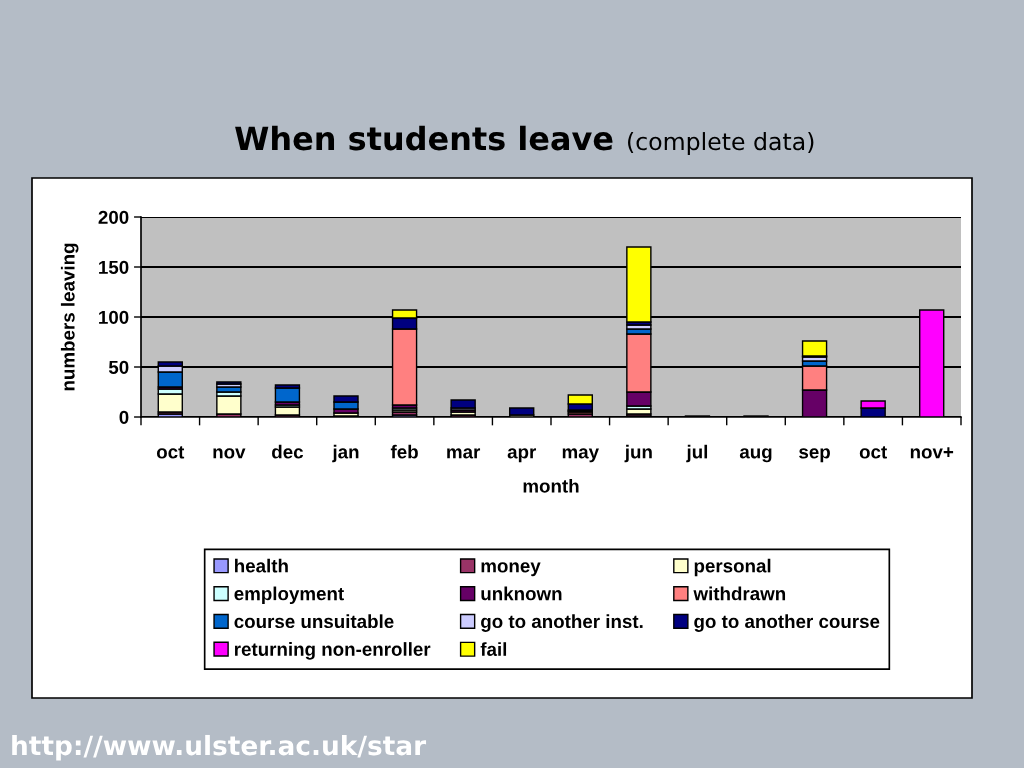 The width and height of the screenshot is (1024, 768). Describe the element at coordinates (732, 567) in the screenshot. I see `legend-label: personal` at that location.